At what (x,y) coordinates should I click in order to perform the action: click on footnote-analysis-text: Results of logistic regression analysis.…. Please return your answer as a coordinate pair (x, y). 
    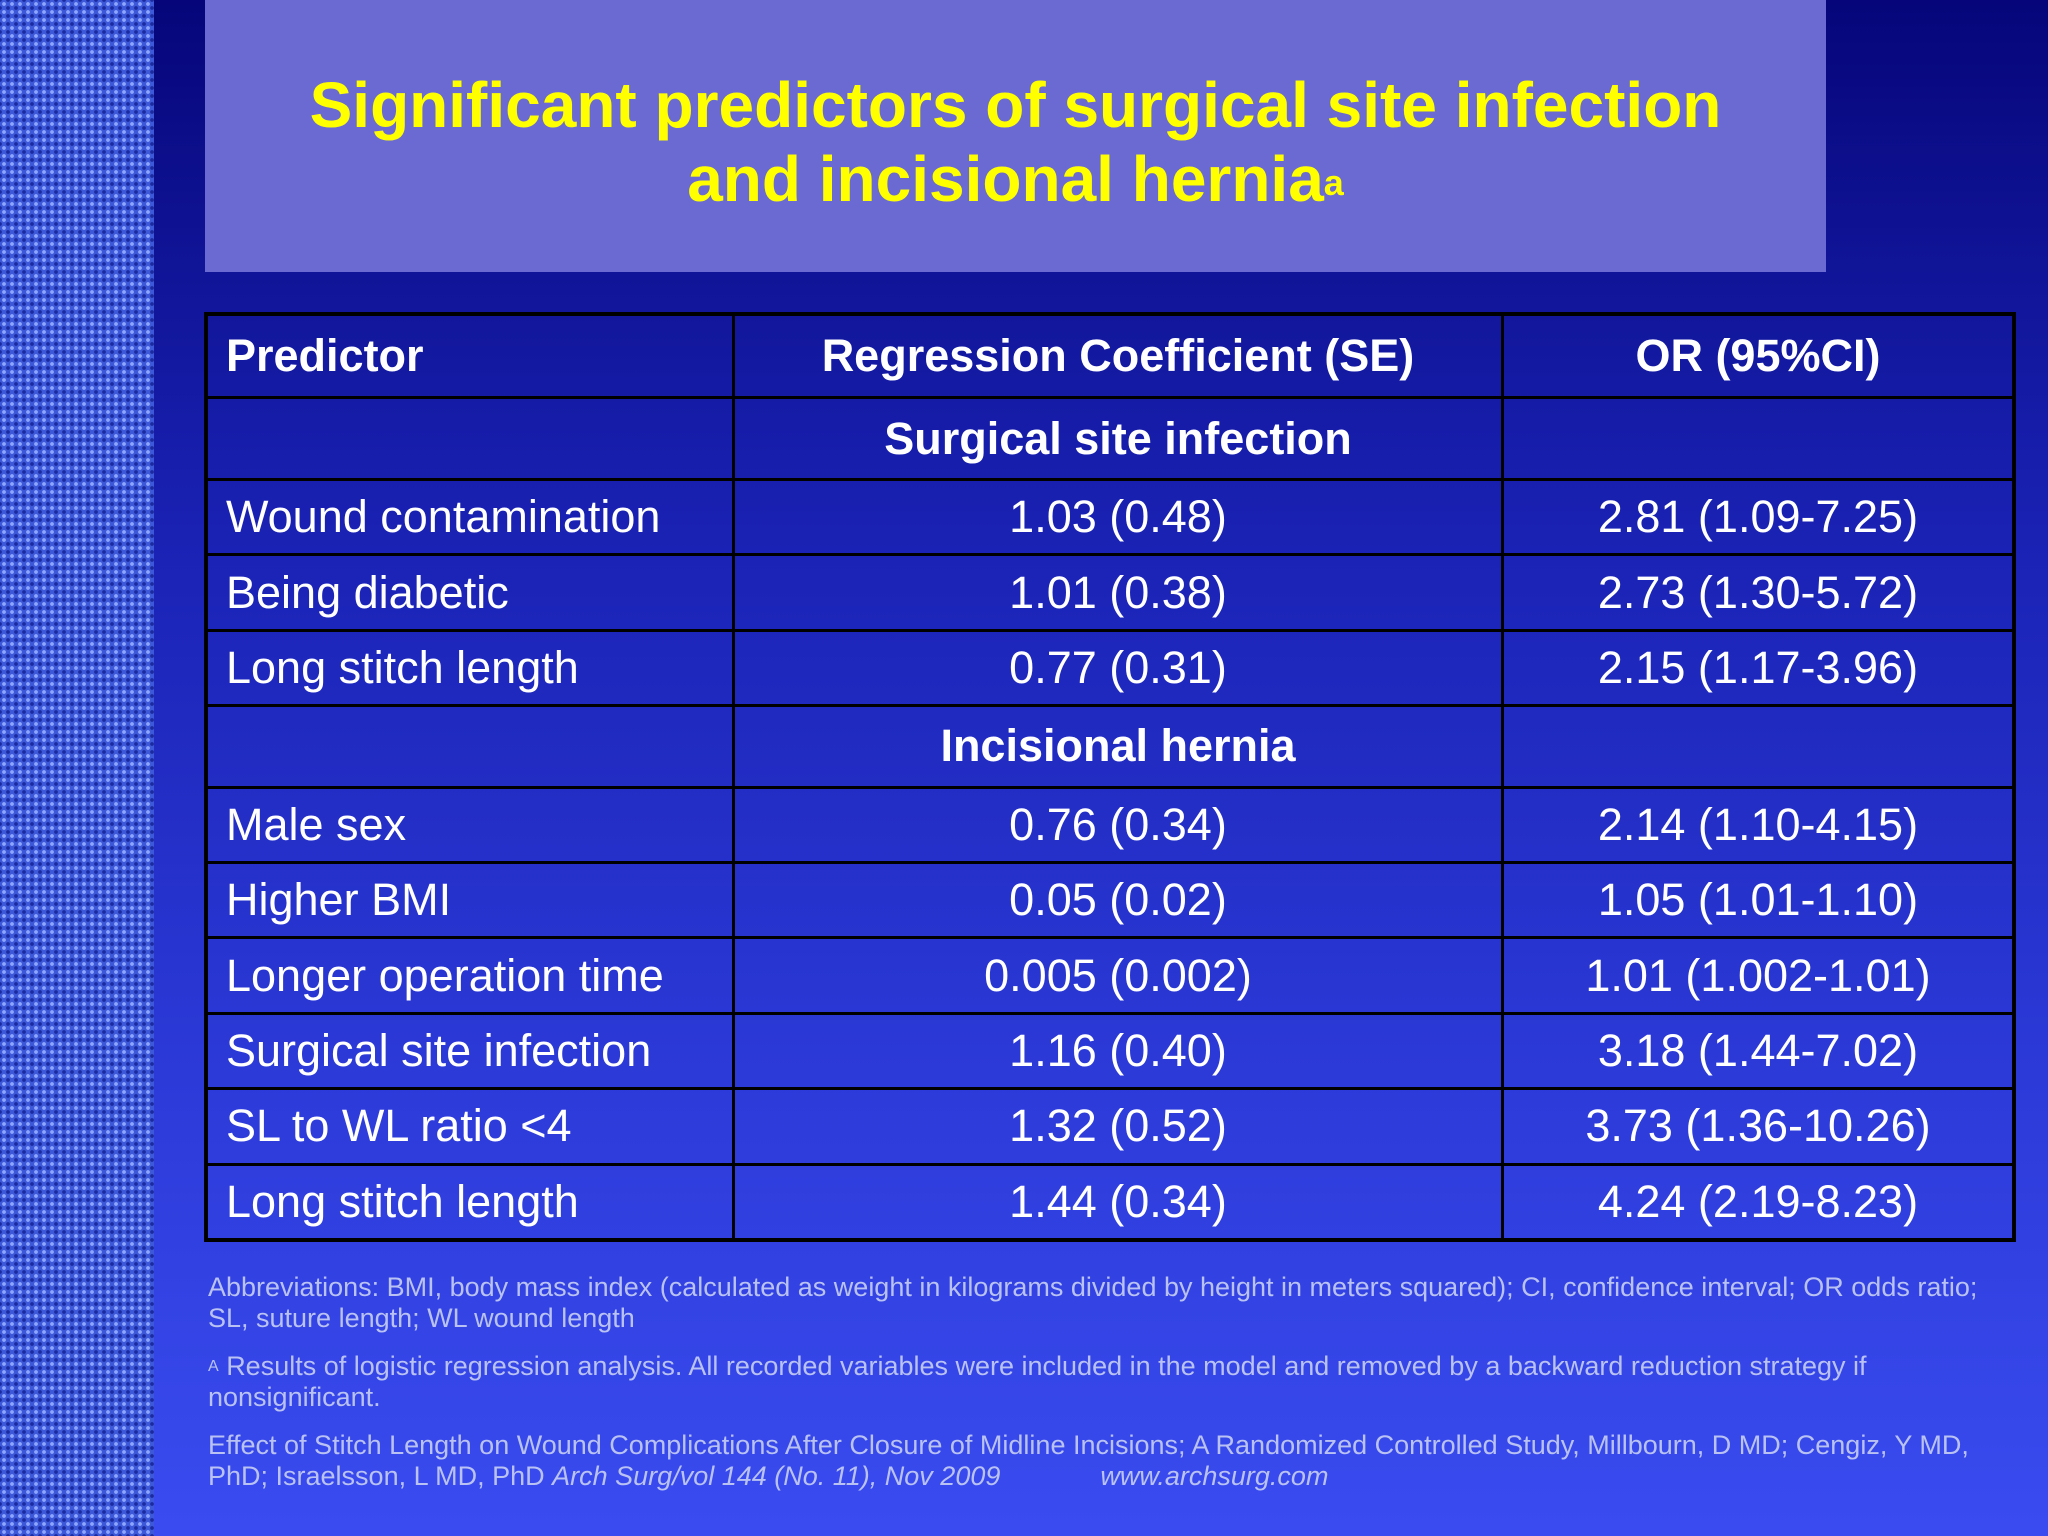
    Looking at the image, I should click on (1037, 1381).